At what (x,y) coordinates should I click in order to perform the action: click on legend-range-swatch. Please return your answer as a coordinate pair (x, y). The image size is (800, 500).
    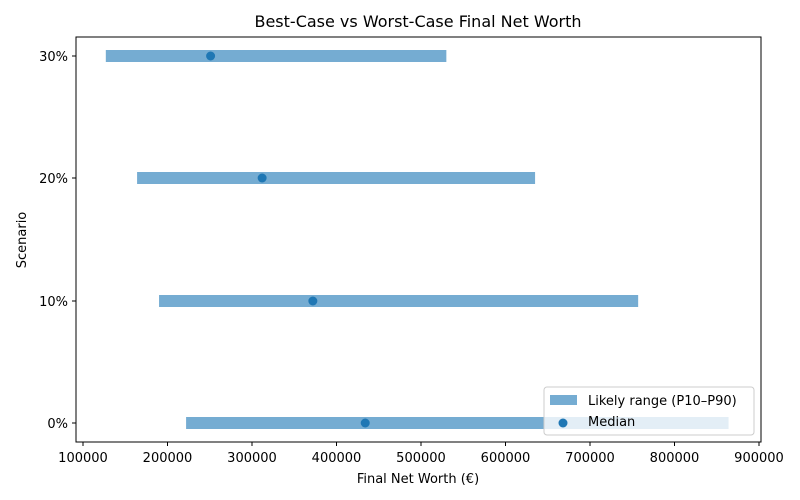
    Looking at the image, I should click on (563, 400).